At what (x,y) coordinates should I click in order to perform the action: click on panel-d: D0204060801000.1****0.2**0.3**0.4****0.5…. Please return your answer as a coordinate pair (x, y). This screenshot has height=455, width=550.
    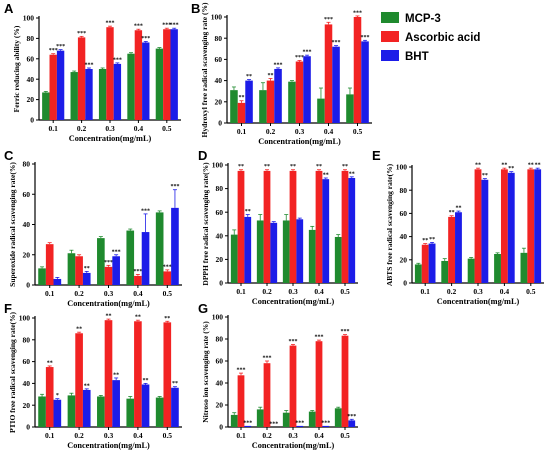
    Looking at the image, I should click on (278, 227).